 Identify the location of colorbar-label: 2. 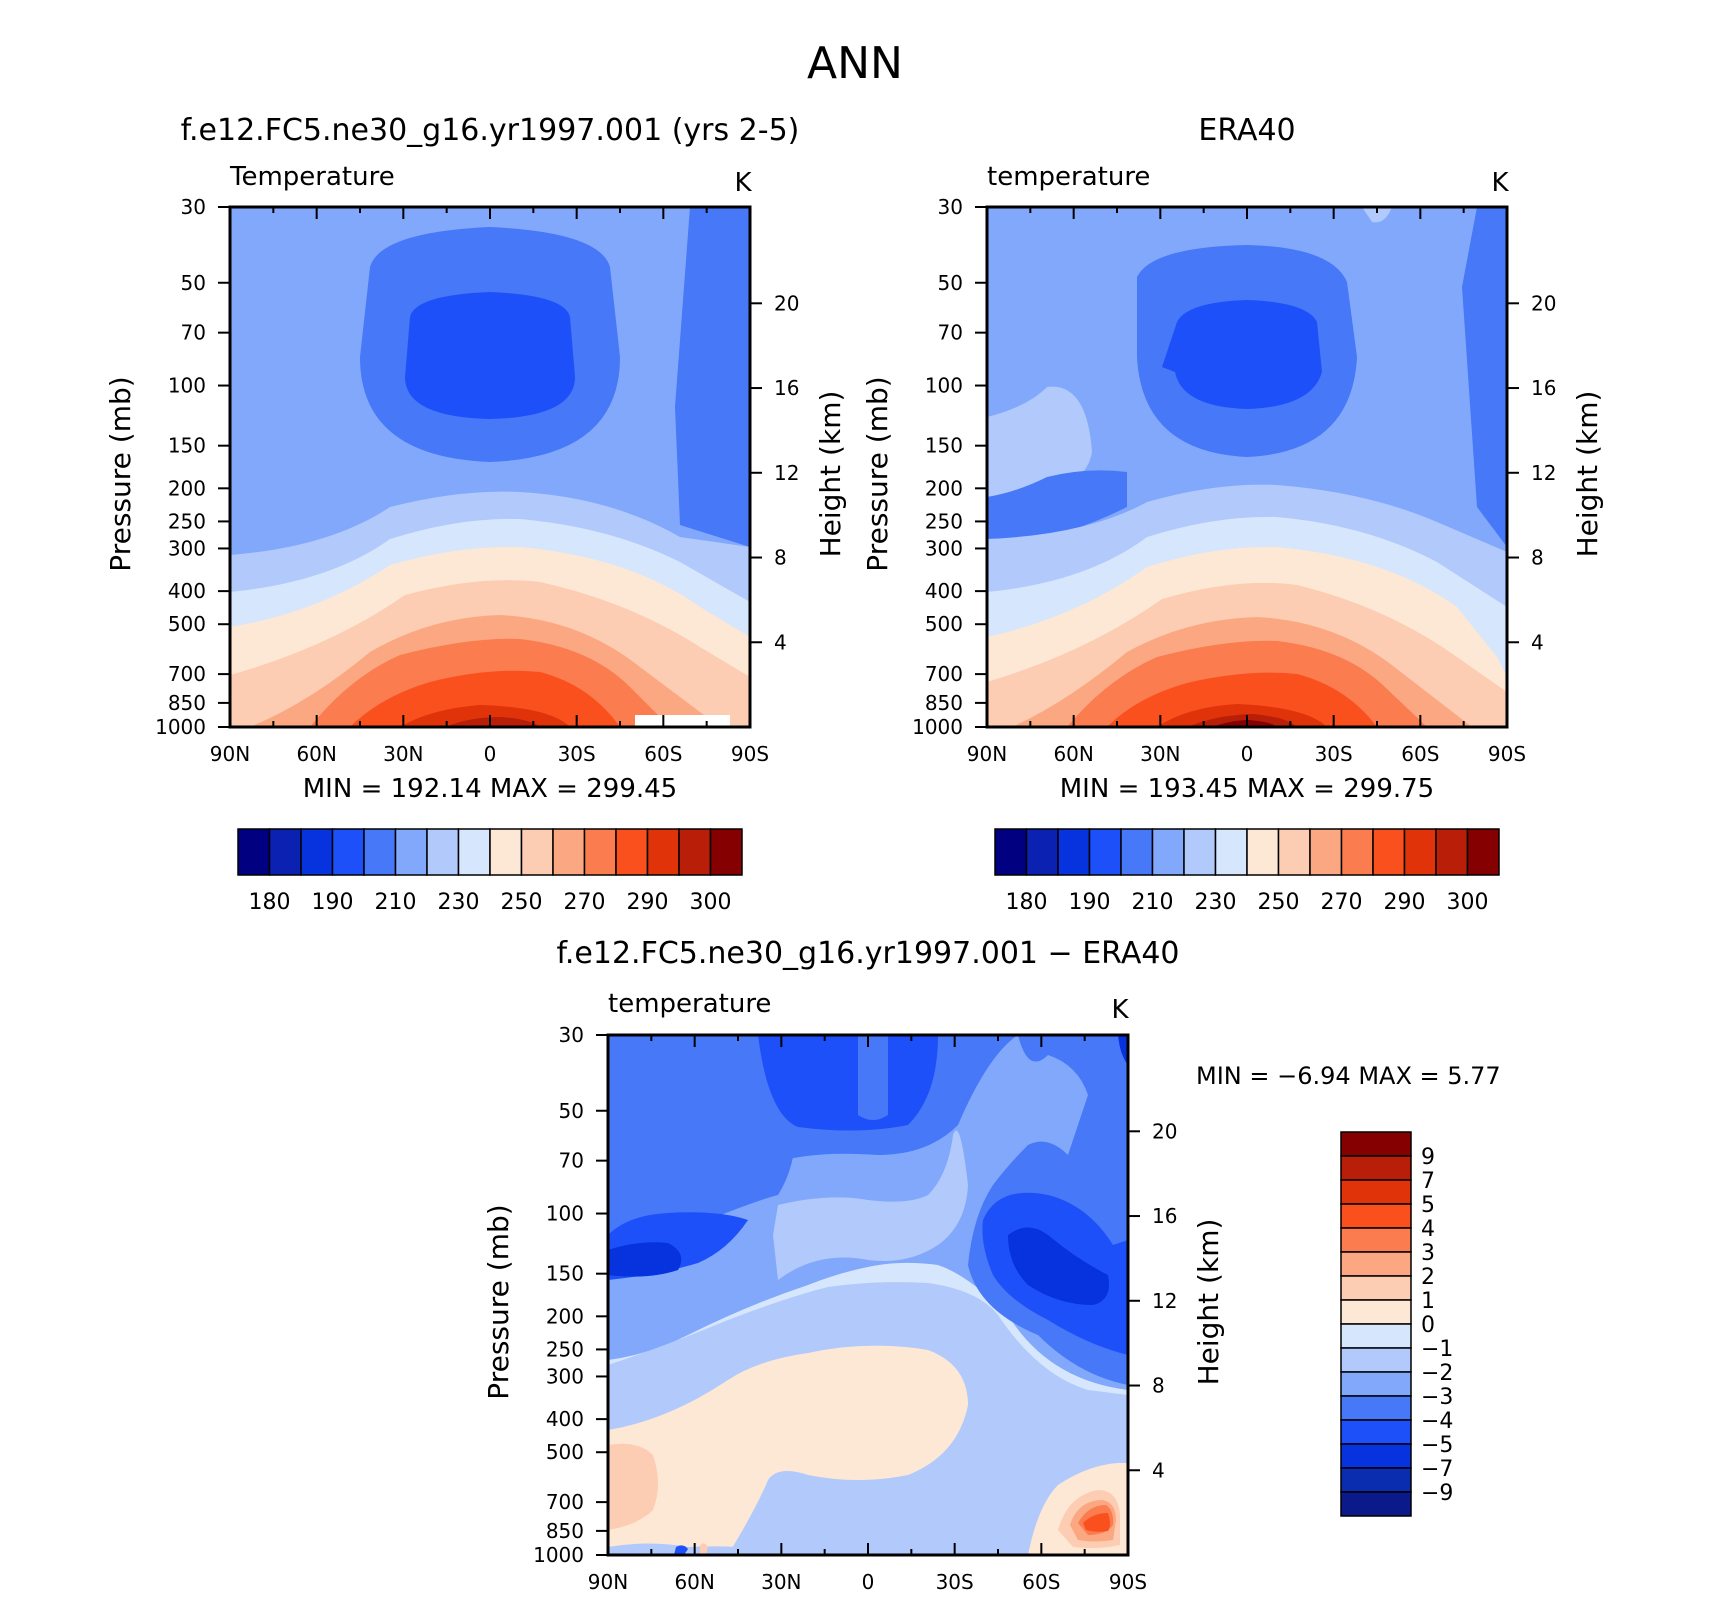
(1428, 1277).